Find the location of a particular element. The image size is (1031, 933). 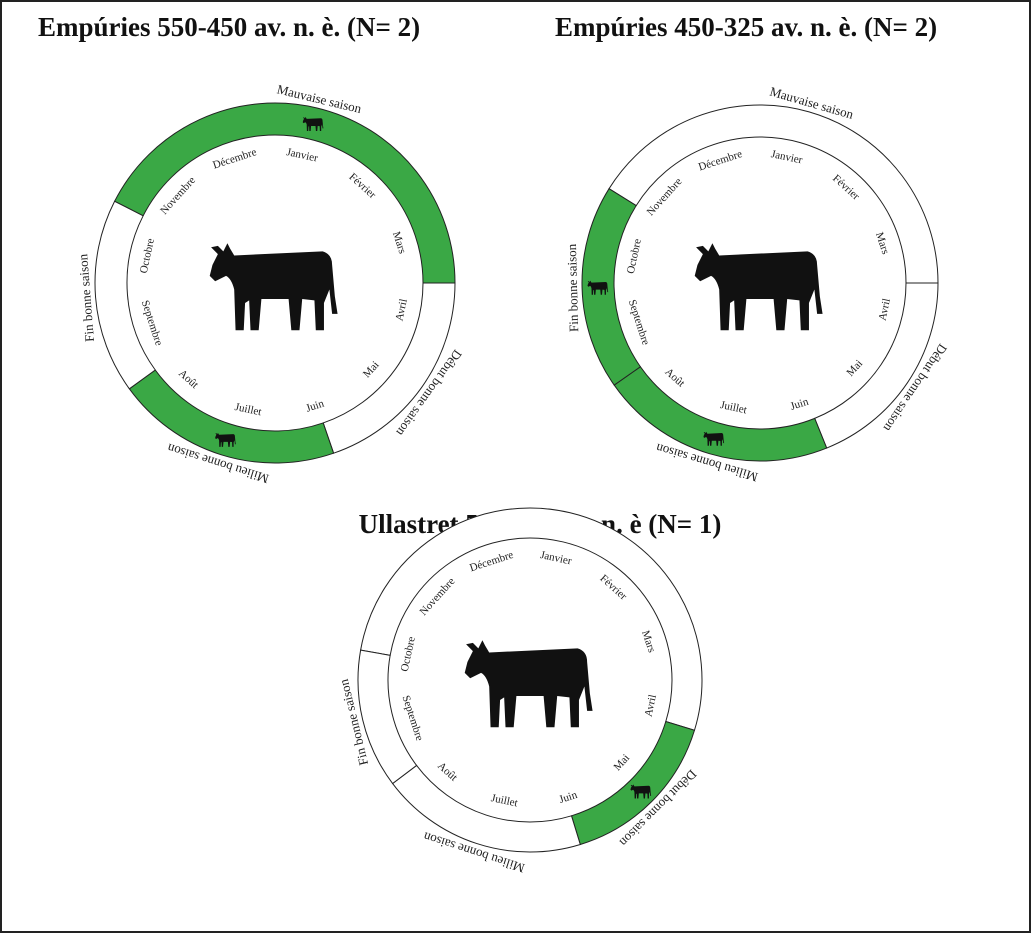

wheel-title: Empúries 450-325 av. n. è. (N= 2) is located at coordinates (746, 27).